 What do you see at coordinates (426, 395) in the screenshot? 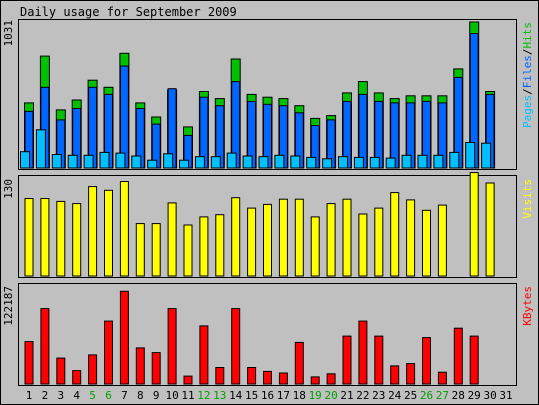
I see `day-label-26: 26` at bounding box center [426, 395].